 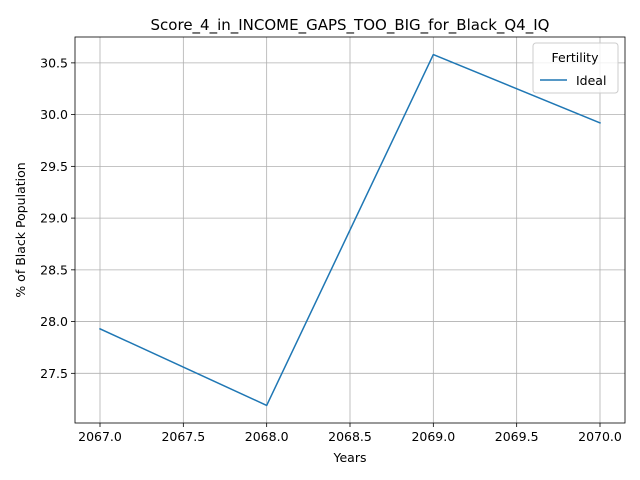 I want to click on y-tick-label: 27.5, so click(x=54, y=373).